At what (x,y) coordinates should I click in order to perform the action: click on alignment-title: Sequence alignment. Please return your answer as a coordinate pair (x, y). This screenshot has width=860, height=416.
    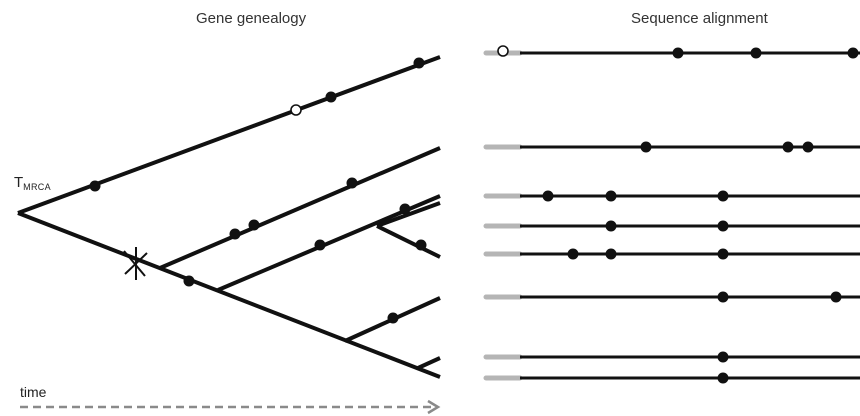
    Looking at the image, I should click on (699, 18).